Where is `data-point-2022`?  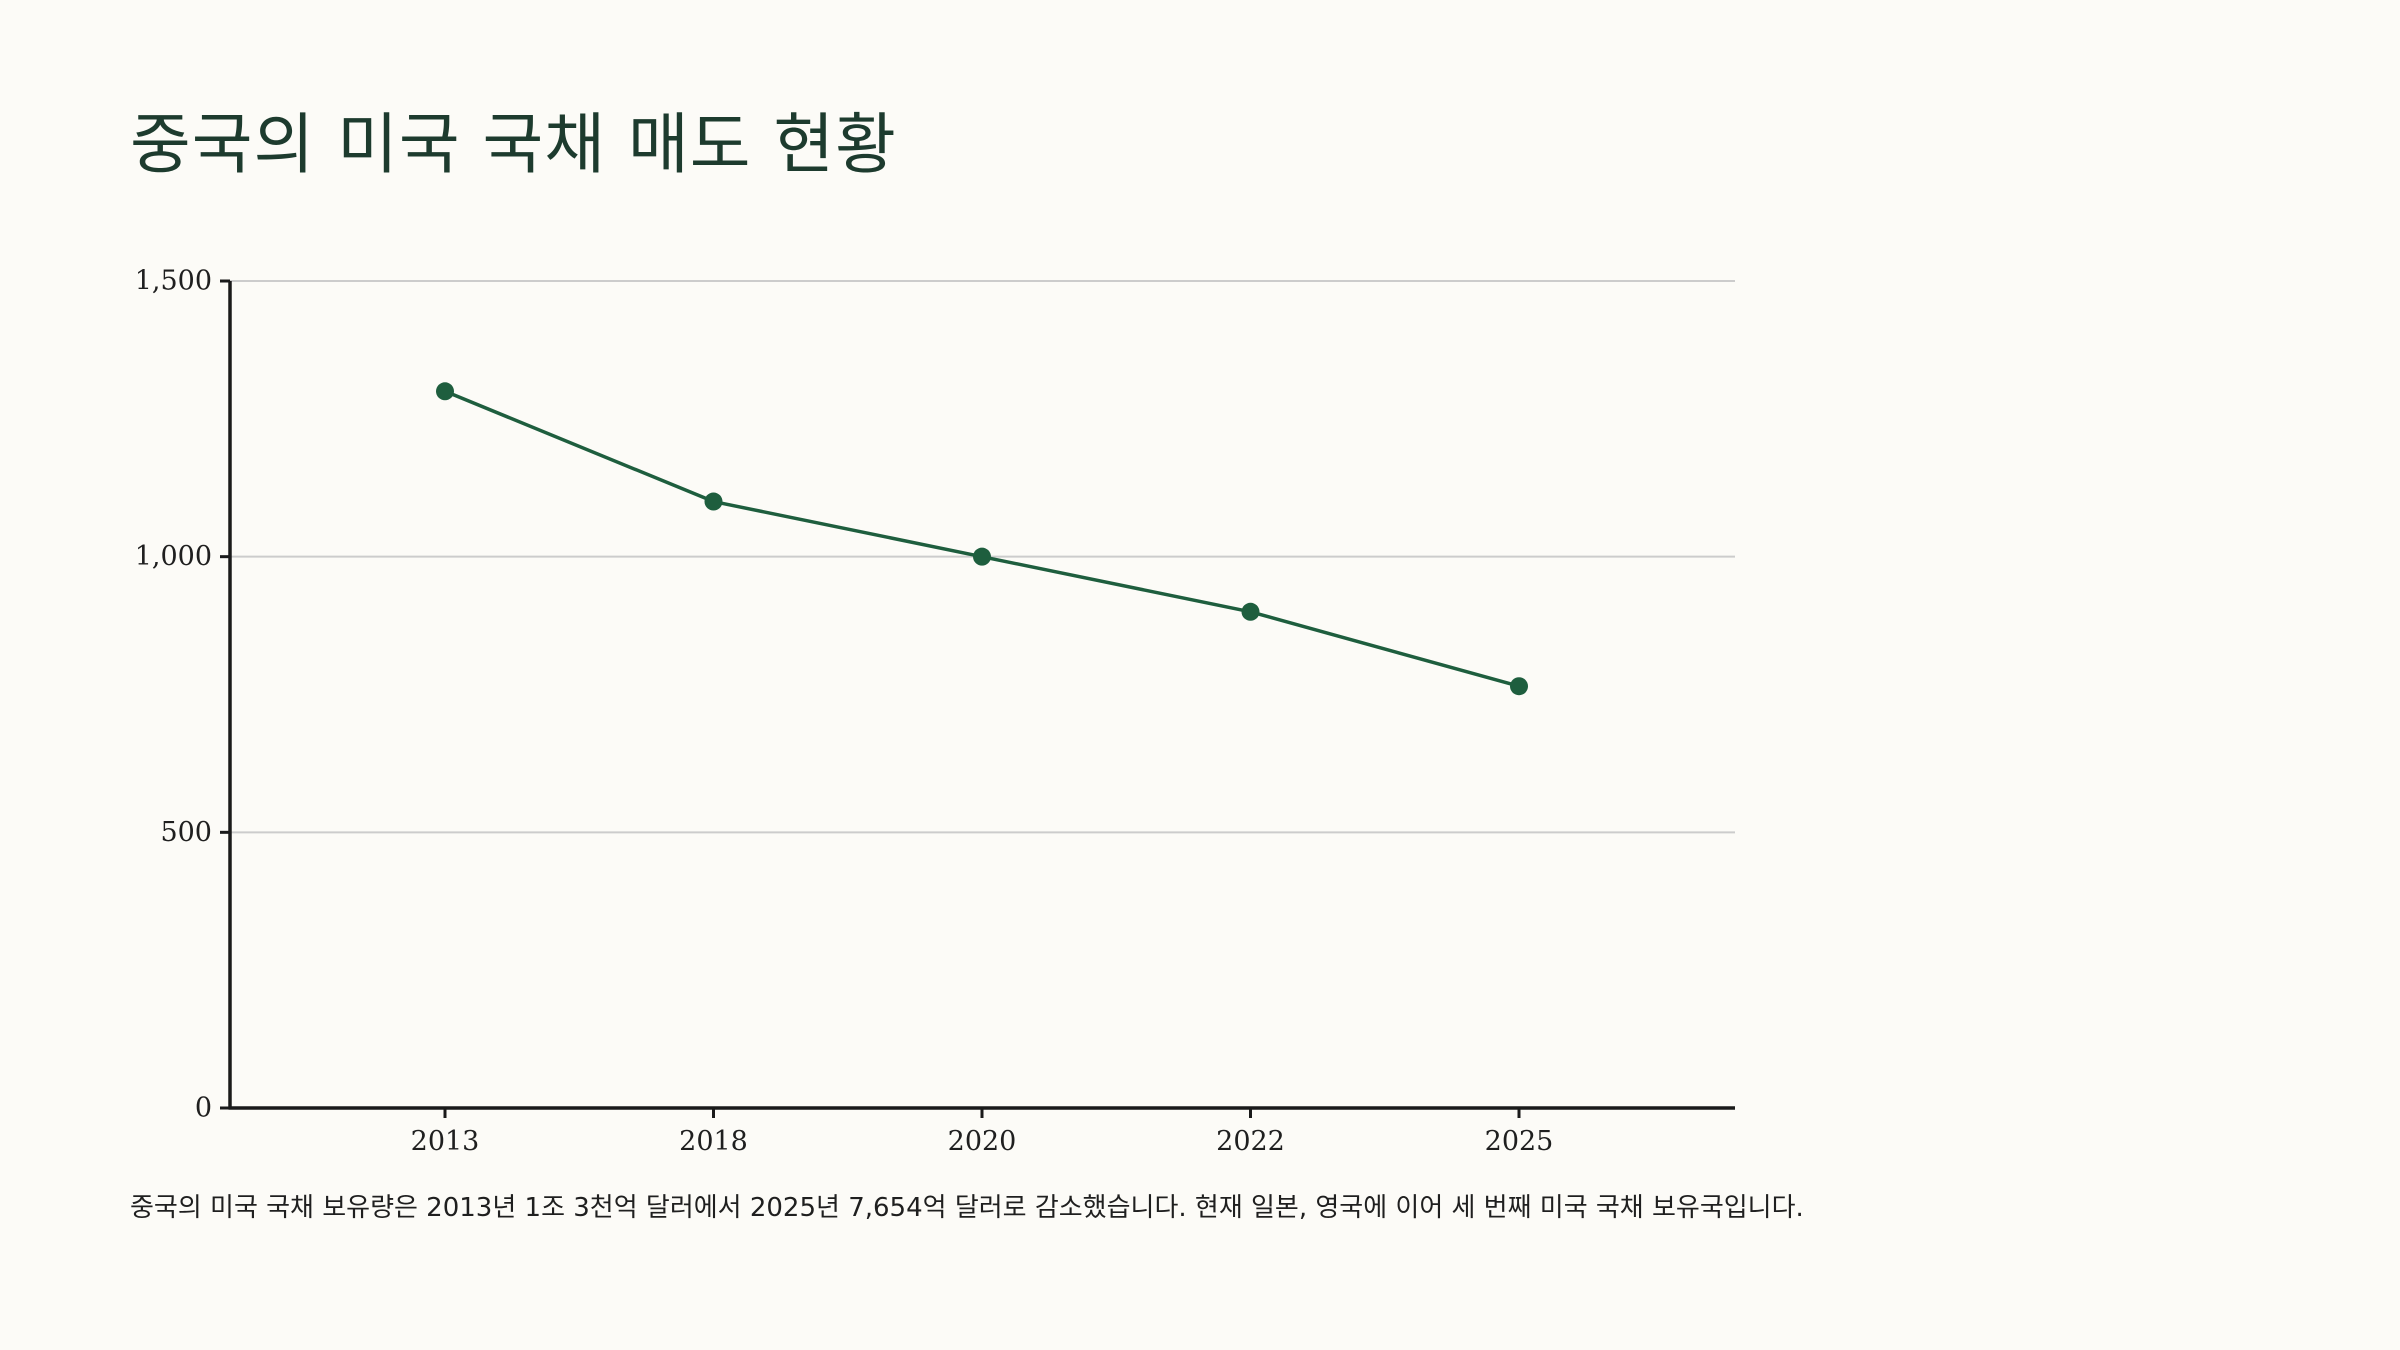 data-point-2022 is located at coordinates (1250, 611).